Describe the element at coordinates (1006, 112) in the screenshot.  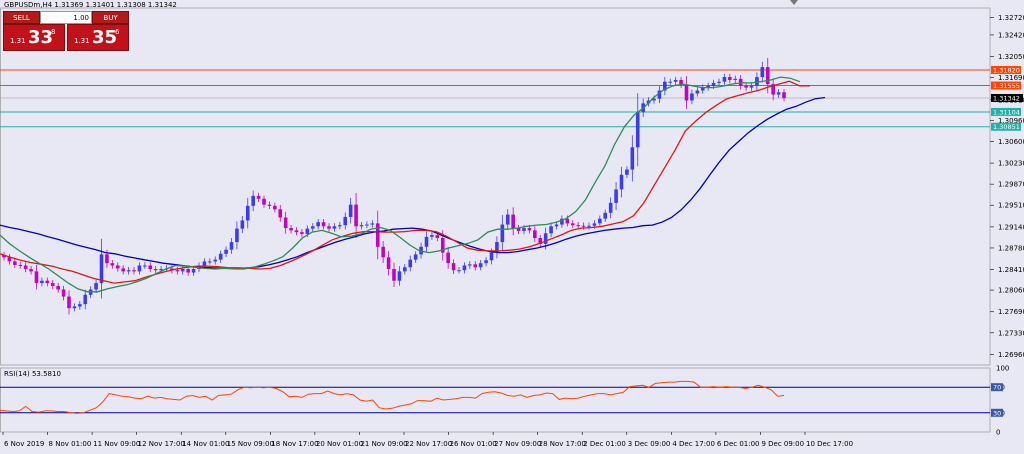
I see `level-price-label: 1.31104` at that location.